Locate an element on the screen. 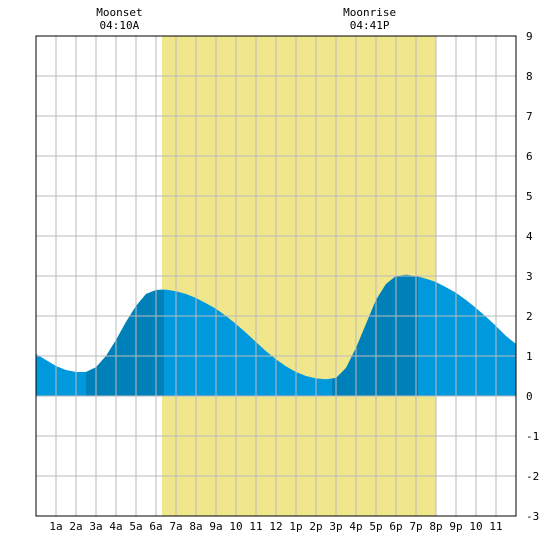  x-tick-label: 1p is located at coordinates (295, 526).